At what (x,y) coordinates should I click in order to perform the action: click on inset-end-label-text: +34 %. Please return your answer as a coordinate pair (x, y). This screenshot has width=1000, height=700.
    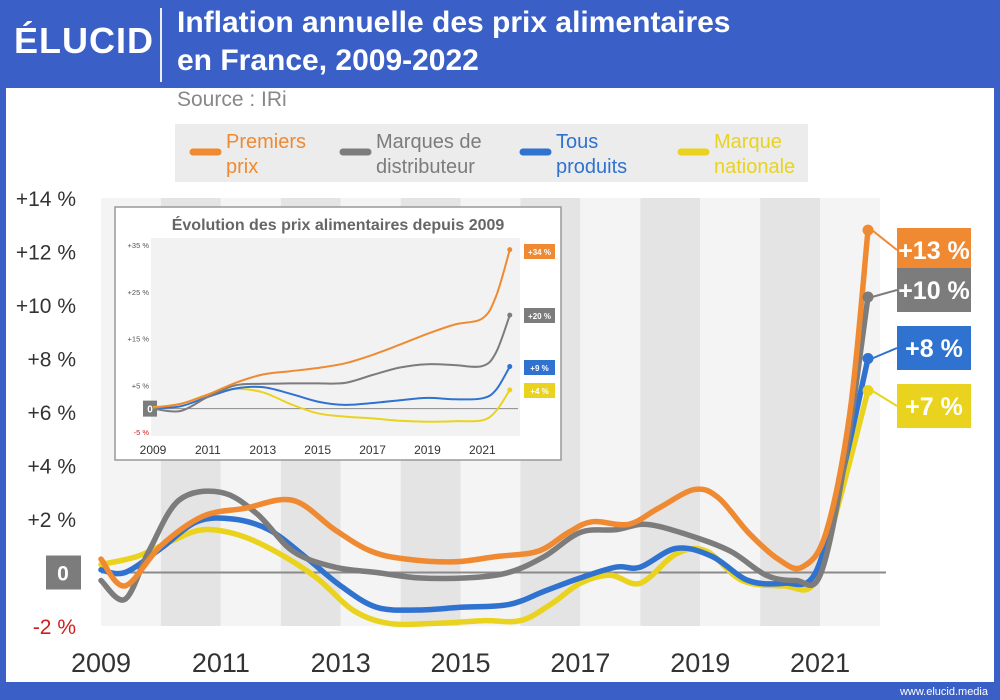
    Looking at the image, I should click on (539, 252).